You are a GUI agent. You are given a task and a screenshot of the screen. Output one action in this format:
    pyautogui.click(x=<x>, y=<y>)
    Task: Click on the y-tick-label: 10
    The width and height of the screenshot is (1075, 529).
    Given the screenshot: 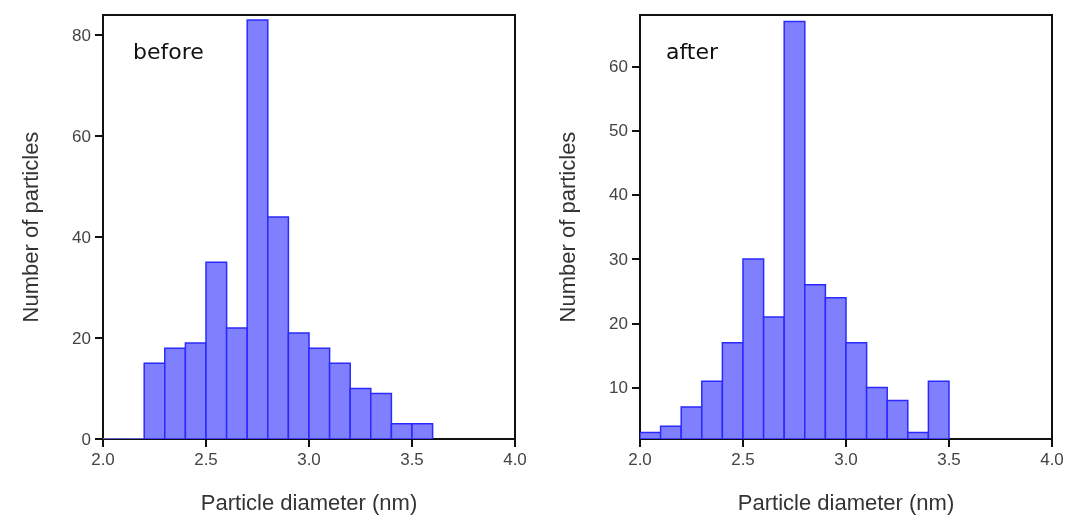 What is the action you would take?
    pyautogui.click(x=618, y=388)
    